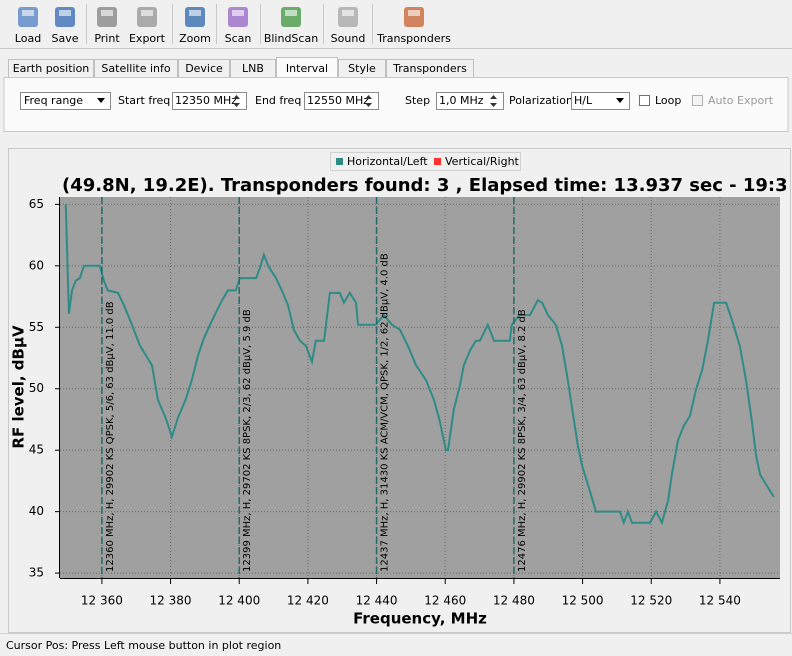 This screenshot has width=792, height=656. I want to click on tab-label: Satellite info, so click(135, 68).